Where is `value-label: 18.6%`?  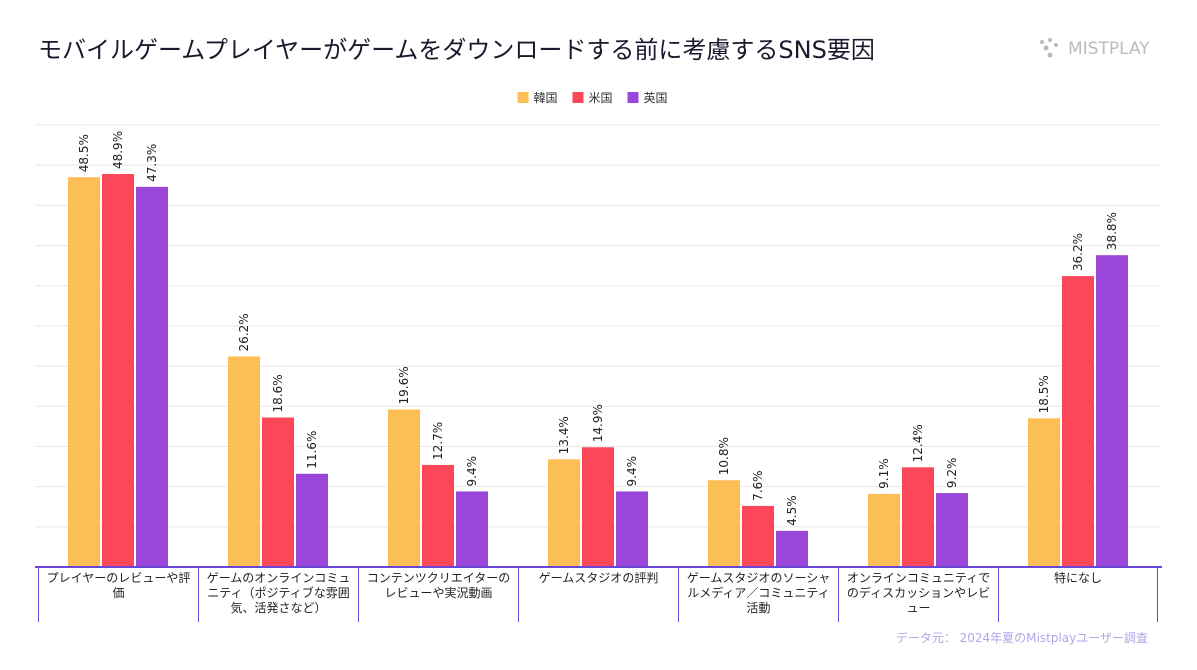 value-label: 18.6% is located at coordinates (278, 393).